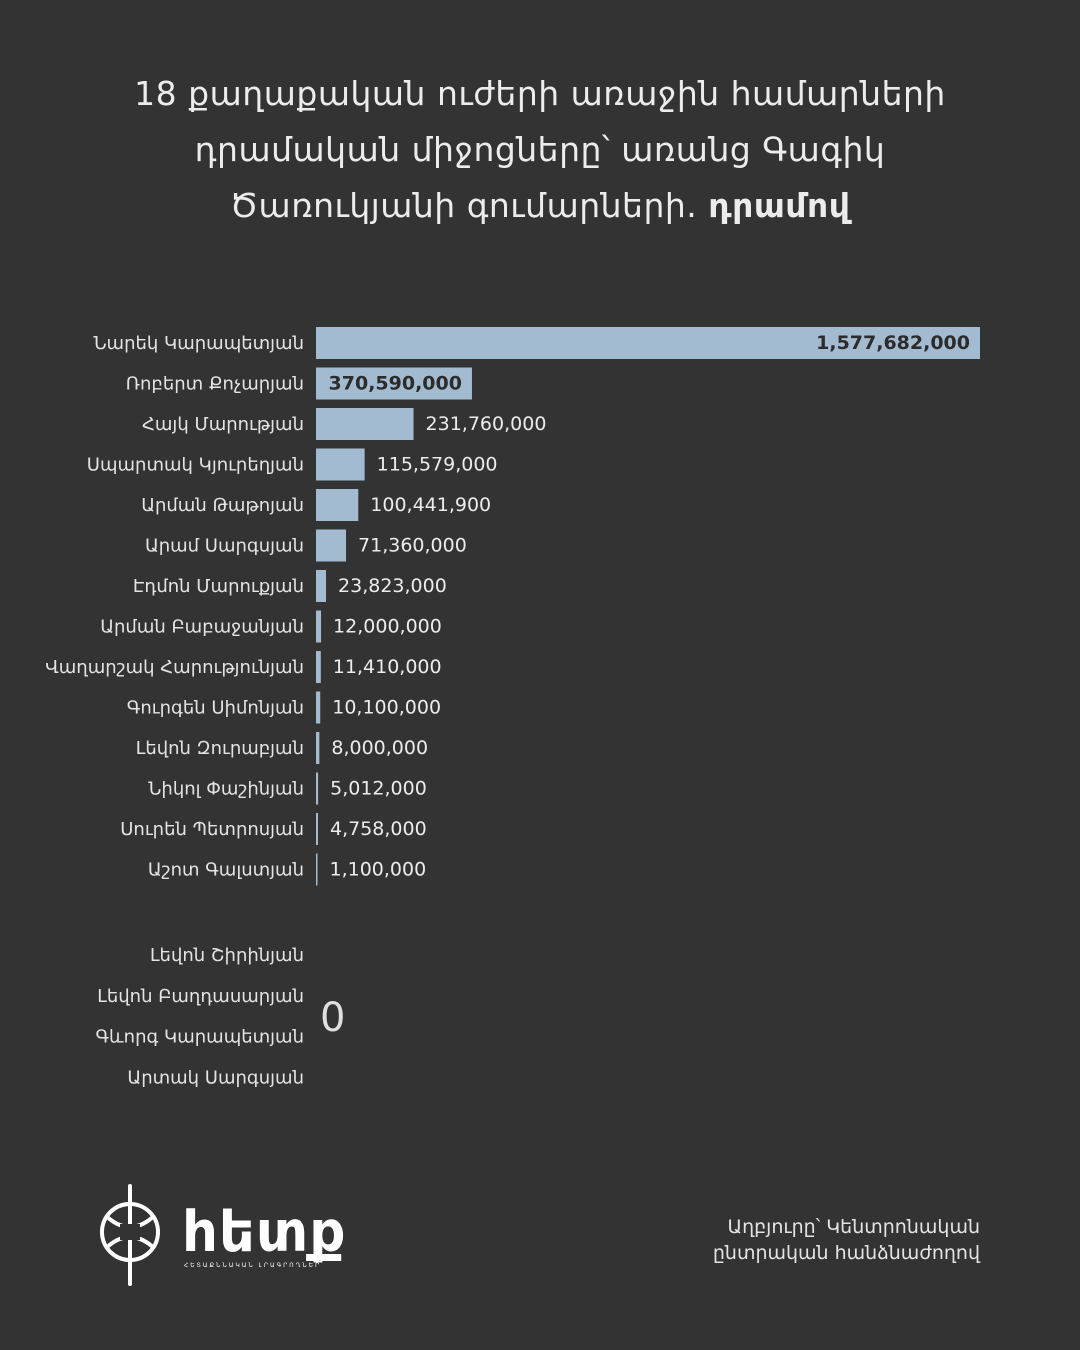 The width and height of the screenshot is (1080, 1350). What do you see at coordinates (253, 1265) in the screenshot?
I see `brand-tagline: ՀԵՏԱՔՆՆԱԿԱՆ ԼՐԱԳՐՈՂՆԵՐ` at bounding box center [253, 1265].